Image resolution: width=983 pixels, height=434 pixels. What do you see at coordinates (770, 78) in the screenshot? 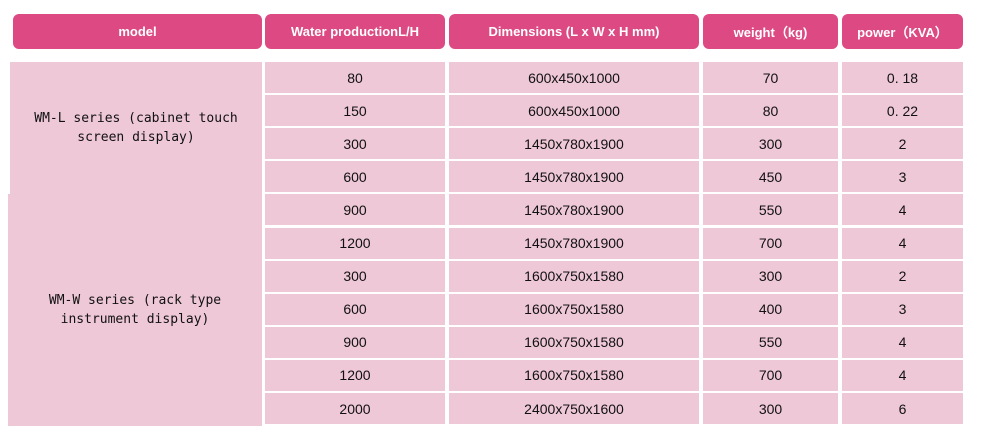
I see `cell-weight: 70` at bounding box center [770, 78].